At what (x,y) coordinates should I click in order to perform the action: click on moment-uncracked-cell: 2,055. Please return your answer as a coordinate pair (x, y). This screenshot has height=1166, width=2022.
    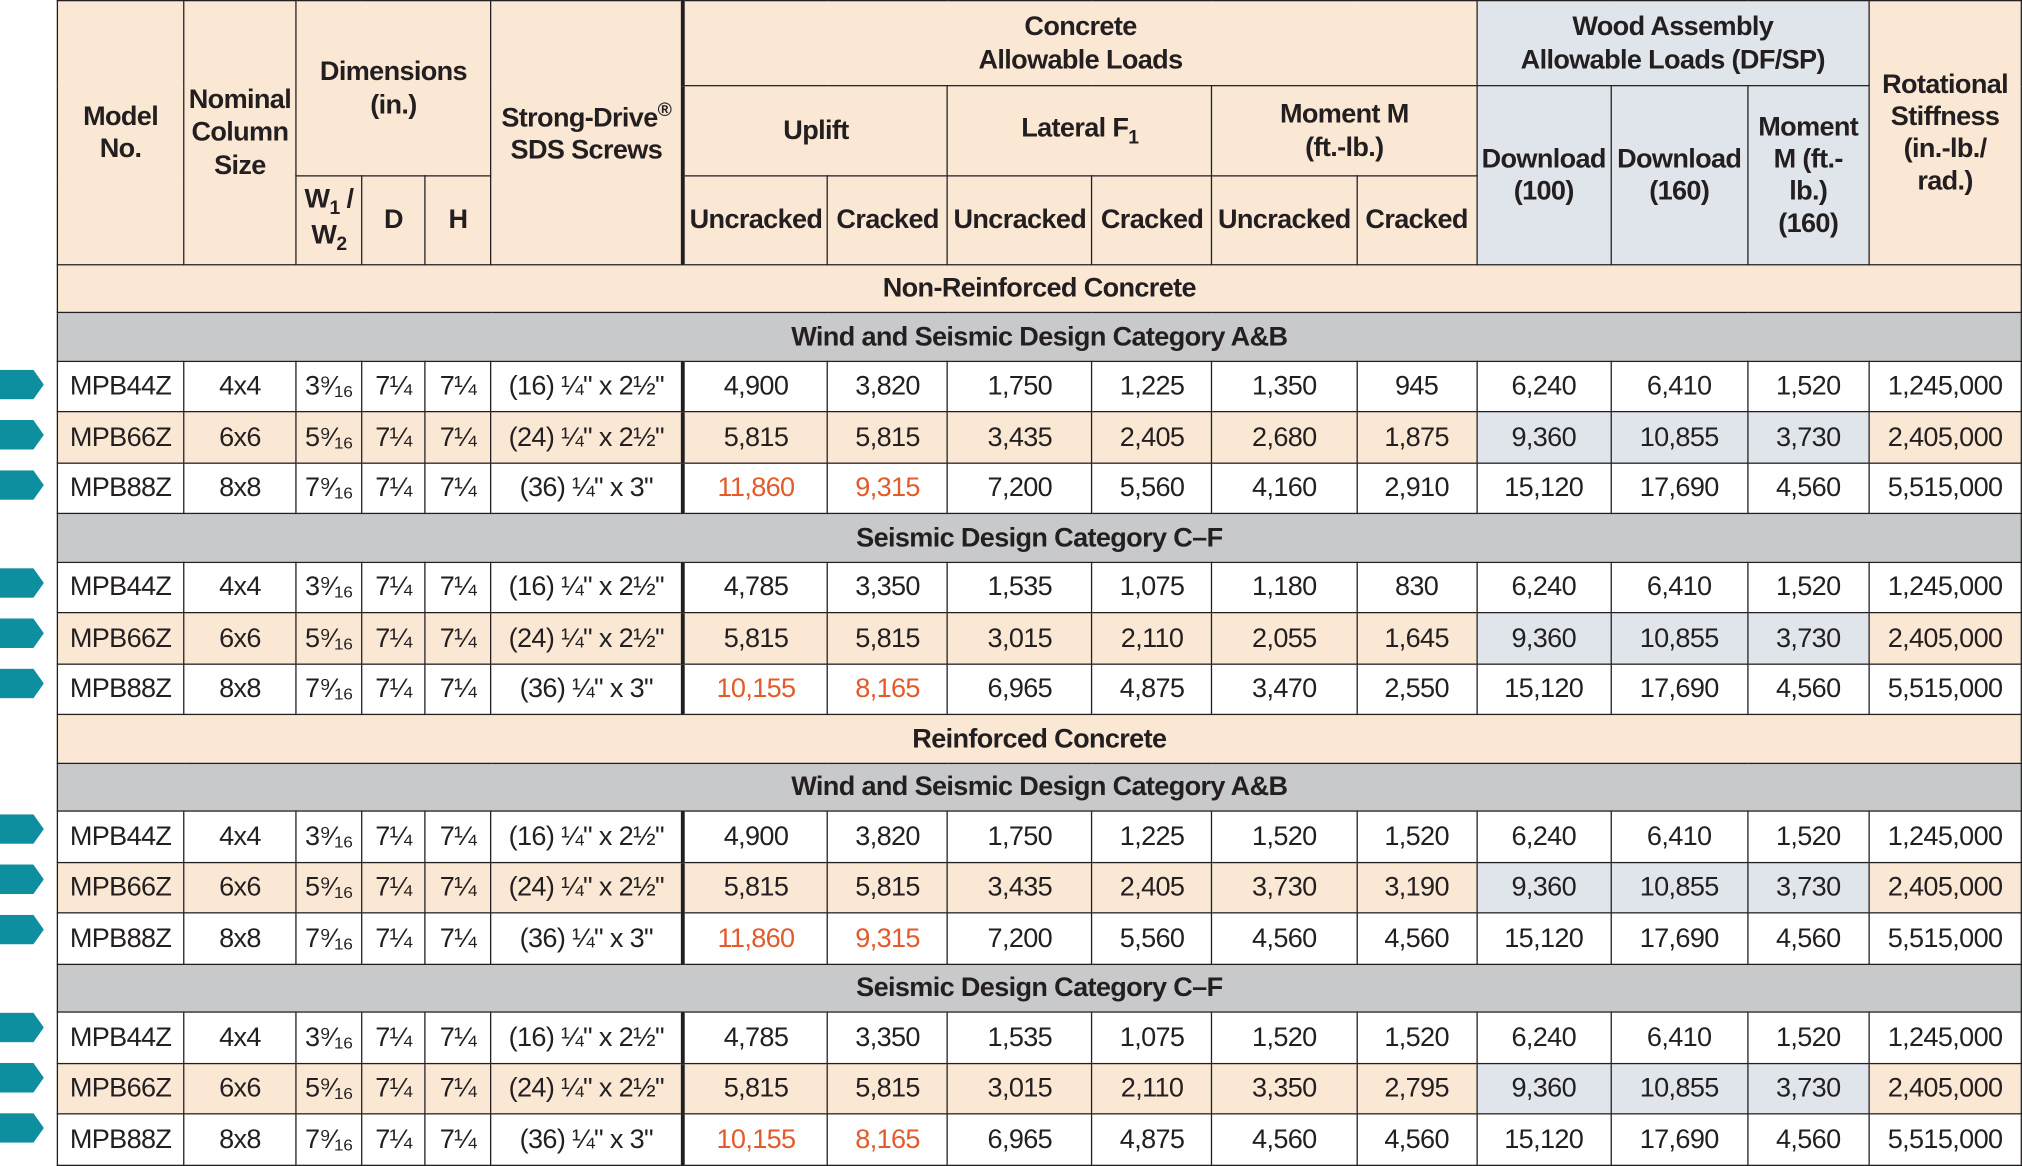
    Looking at the image, I should click on (1284, 638).